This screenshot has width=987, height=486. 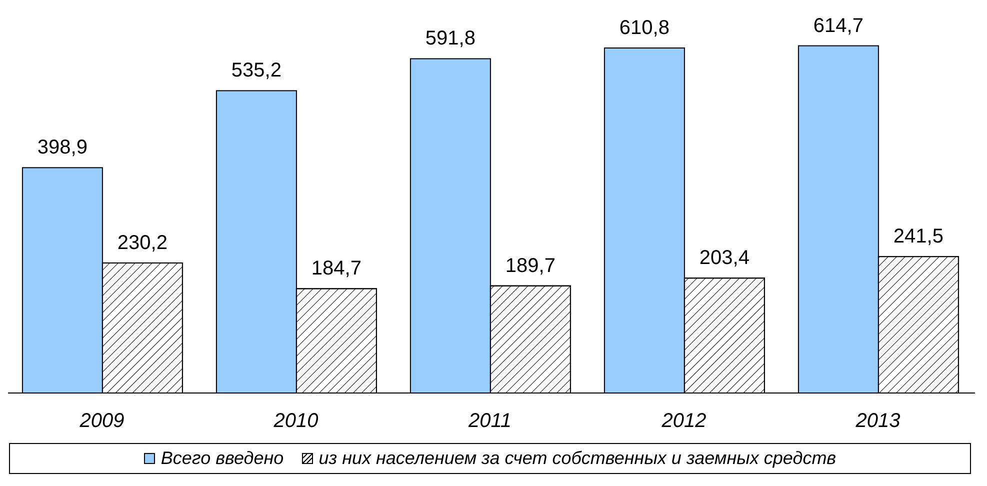 What do you see at coordinates (530, 265) in the screenshot?
I see `data-label: 189,7` at bounding box center [530, 265].